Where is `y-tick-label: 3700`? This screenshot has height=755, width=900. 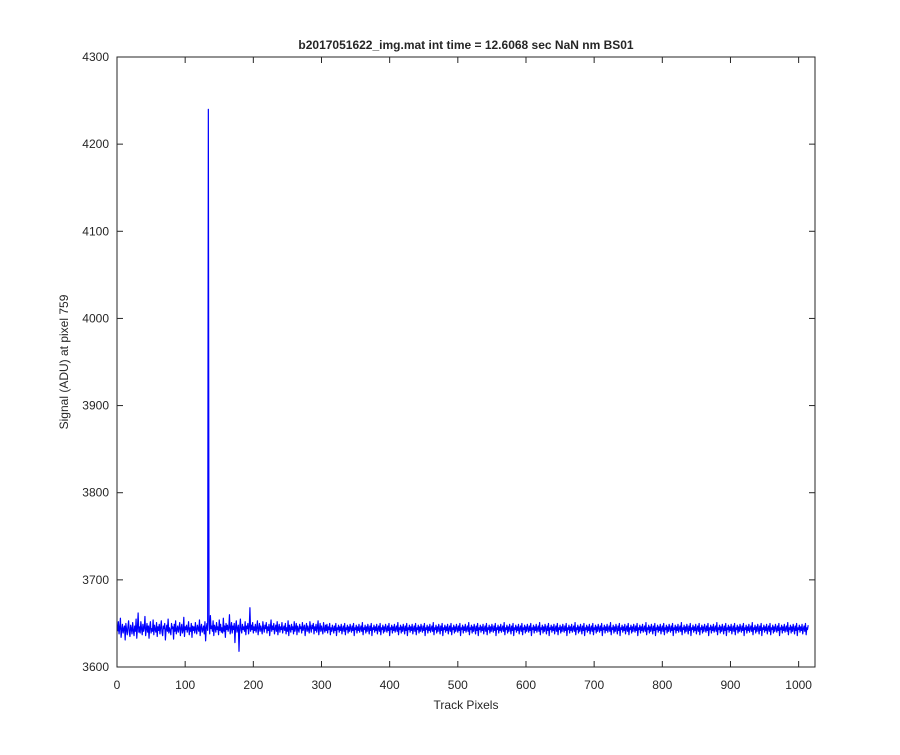
y-tick-label: 3700 is located at coordinates (95, 580).